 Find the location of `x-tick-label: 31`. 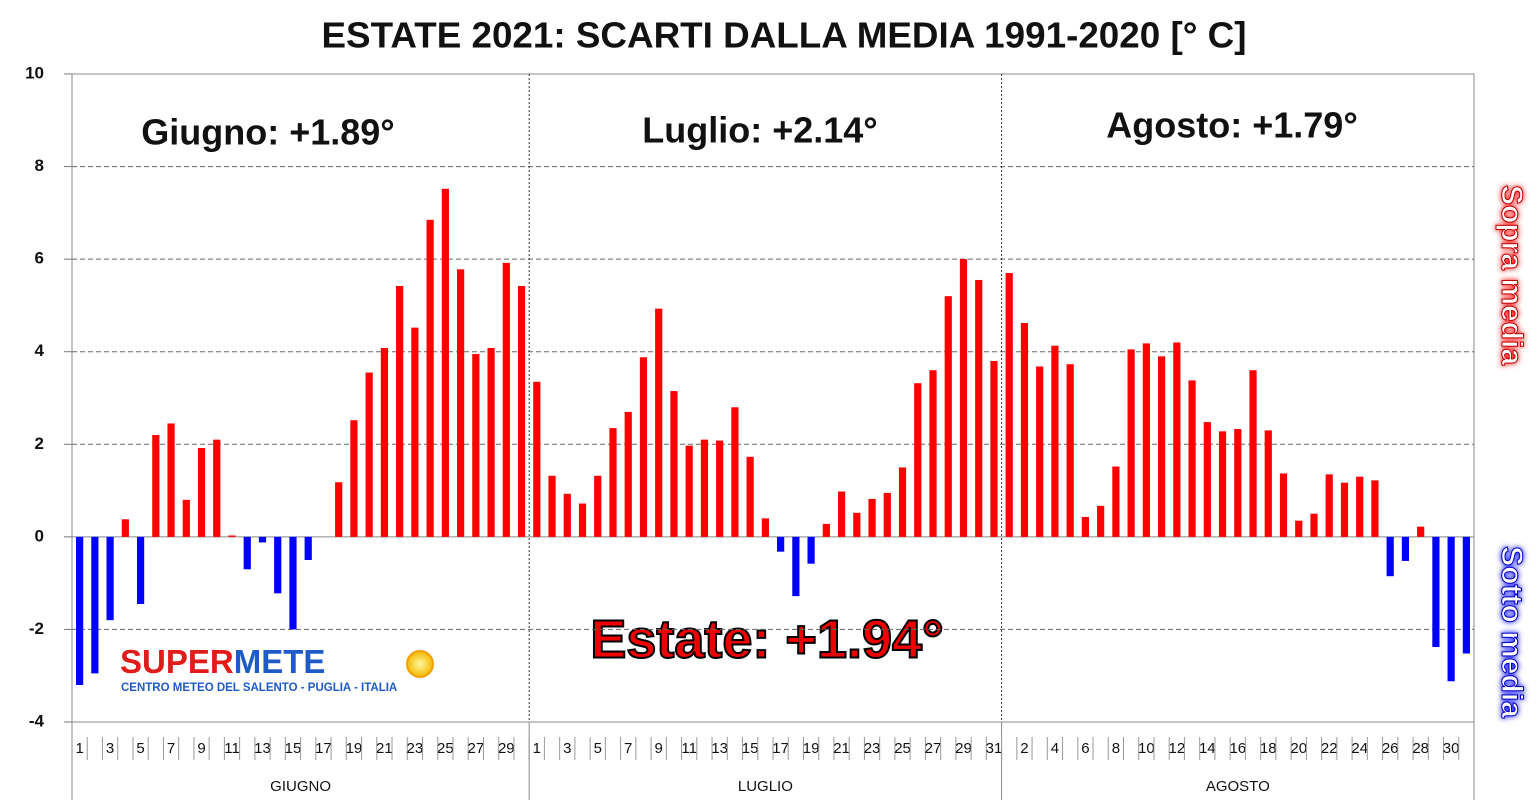

x-tick-label: 31 is located at coordinates (994, 748).